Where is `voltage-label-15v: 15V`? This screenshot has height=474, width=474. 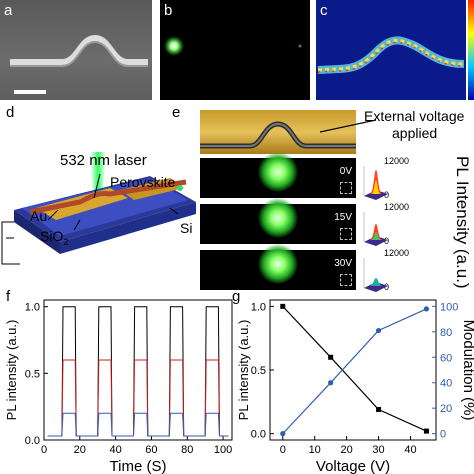 voltage-label-15v: 15V is located at coordinates (343, 217).